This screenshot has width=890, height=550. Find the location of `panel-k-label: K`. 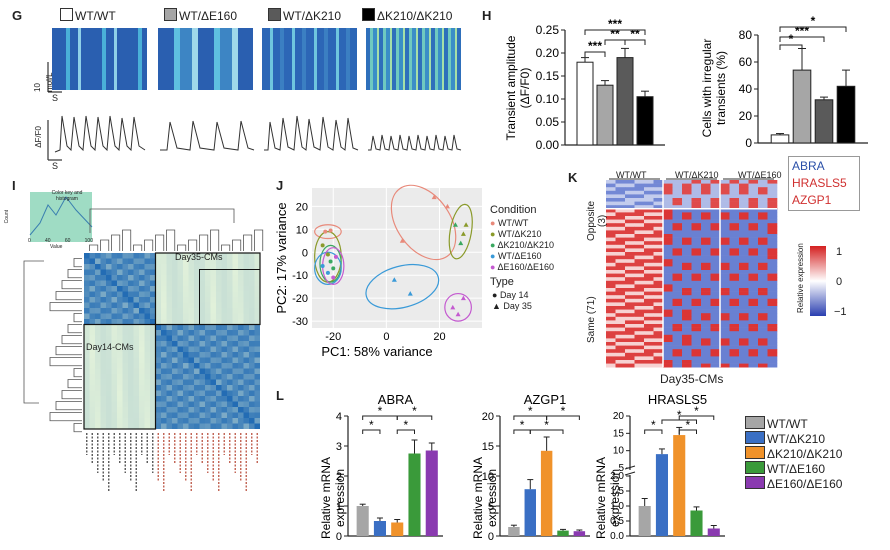

panel-k-label: K is located at coordinates (573, 177).